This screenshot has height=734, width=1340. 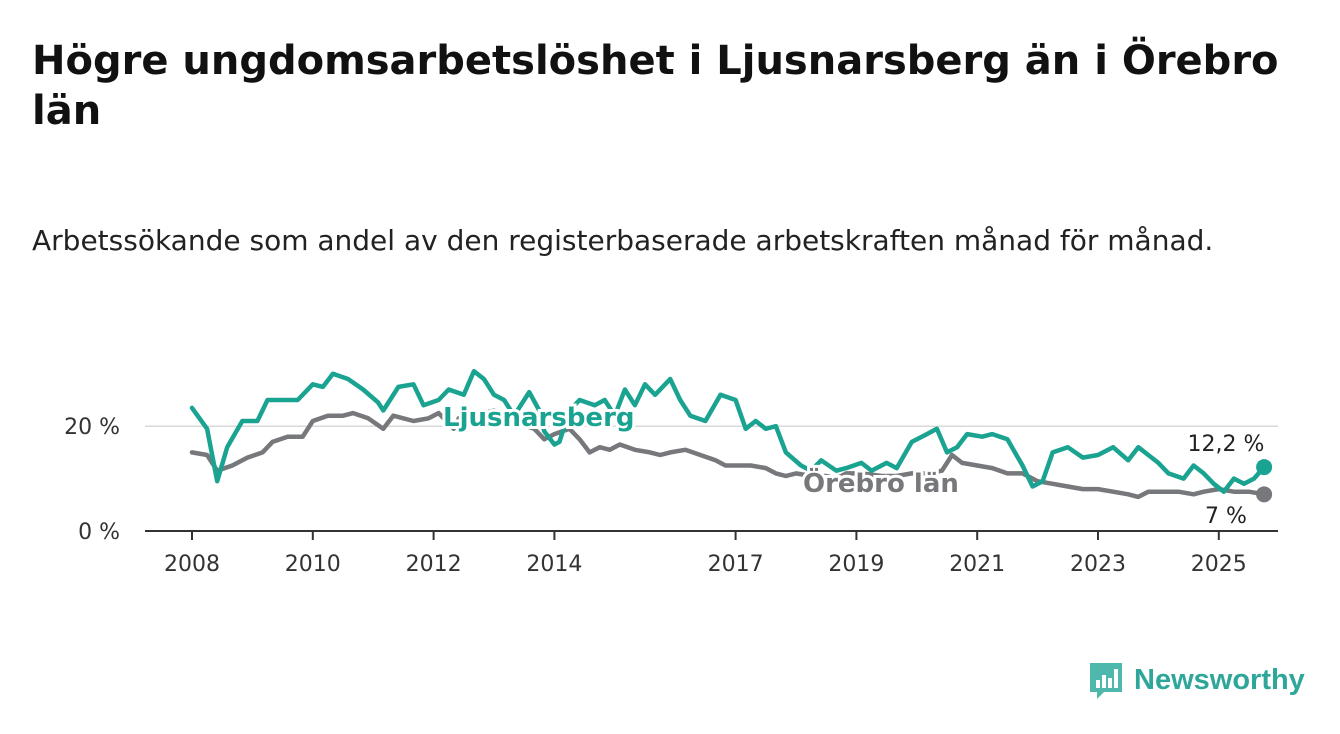 I want to click on x-axis: 2008 2010 2012 2014 2017 2019 2021 2023 2025, so click(x=711, y=553).